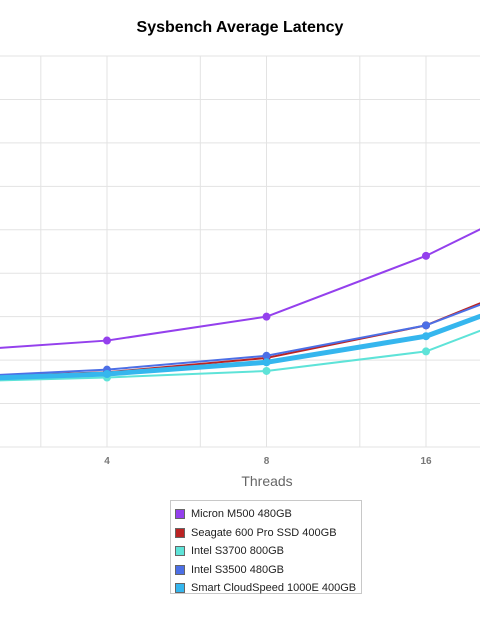 Image resolution: width=480 pixels, height=618 pixels. I want to click on legend-item: Intel S3700 800GB, so click(268, 551).